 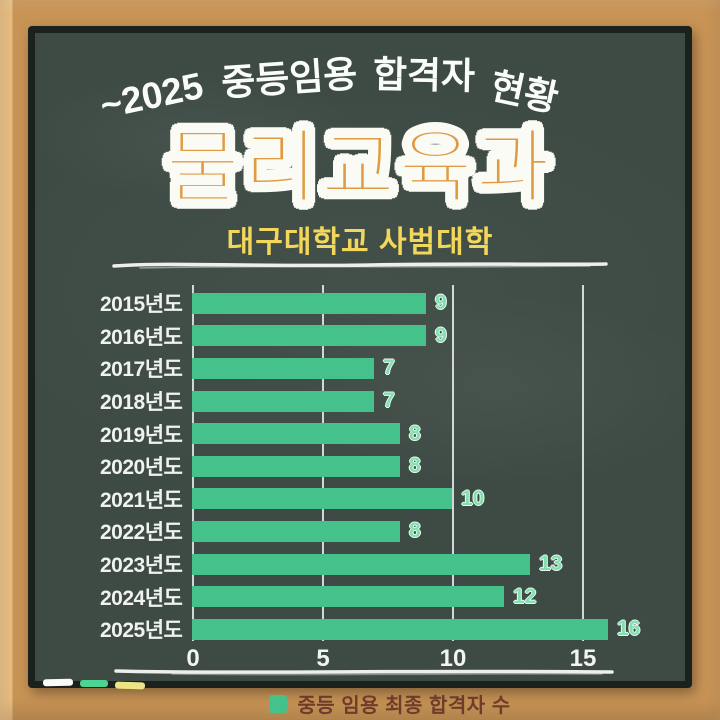 What do you see at coordinates (424, 75) in the screenshot?
I see `top-title-word: 합격자` at bounding box center [424, 75].